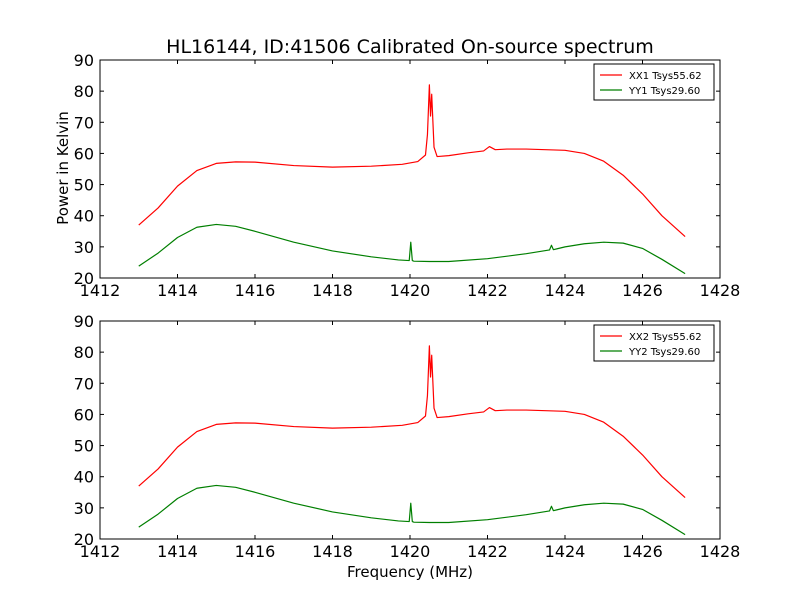 The image size is (800, 600). What do you see at coordinates (665, 76) in the screenshot?
I see `legend-entry: XX1 Tsys55.62` at bounding box center [665, 76].